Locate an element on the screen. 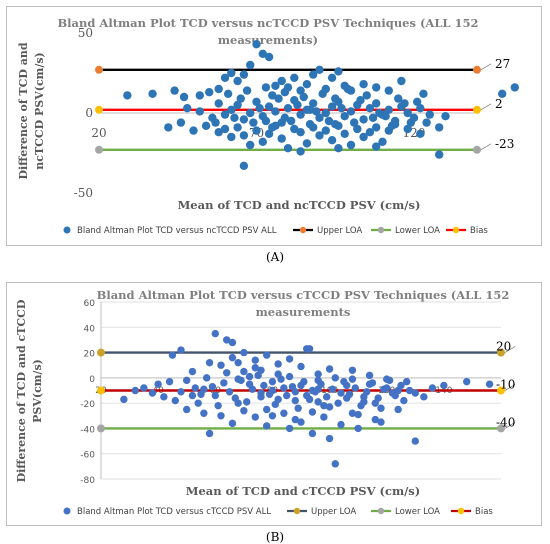 This screenshot has width=550, height=544. y-tick-label: 60 is located at coordinates (90, 304).